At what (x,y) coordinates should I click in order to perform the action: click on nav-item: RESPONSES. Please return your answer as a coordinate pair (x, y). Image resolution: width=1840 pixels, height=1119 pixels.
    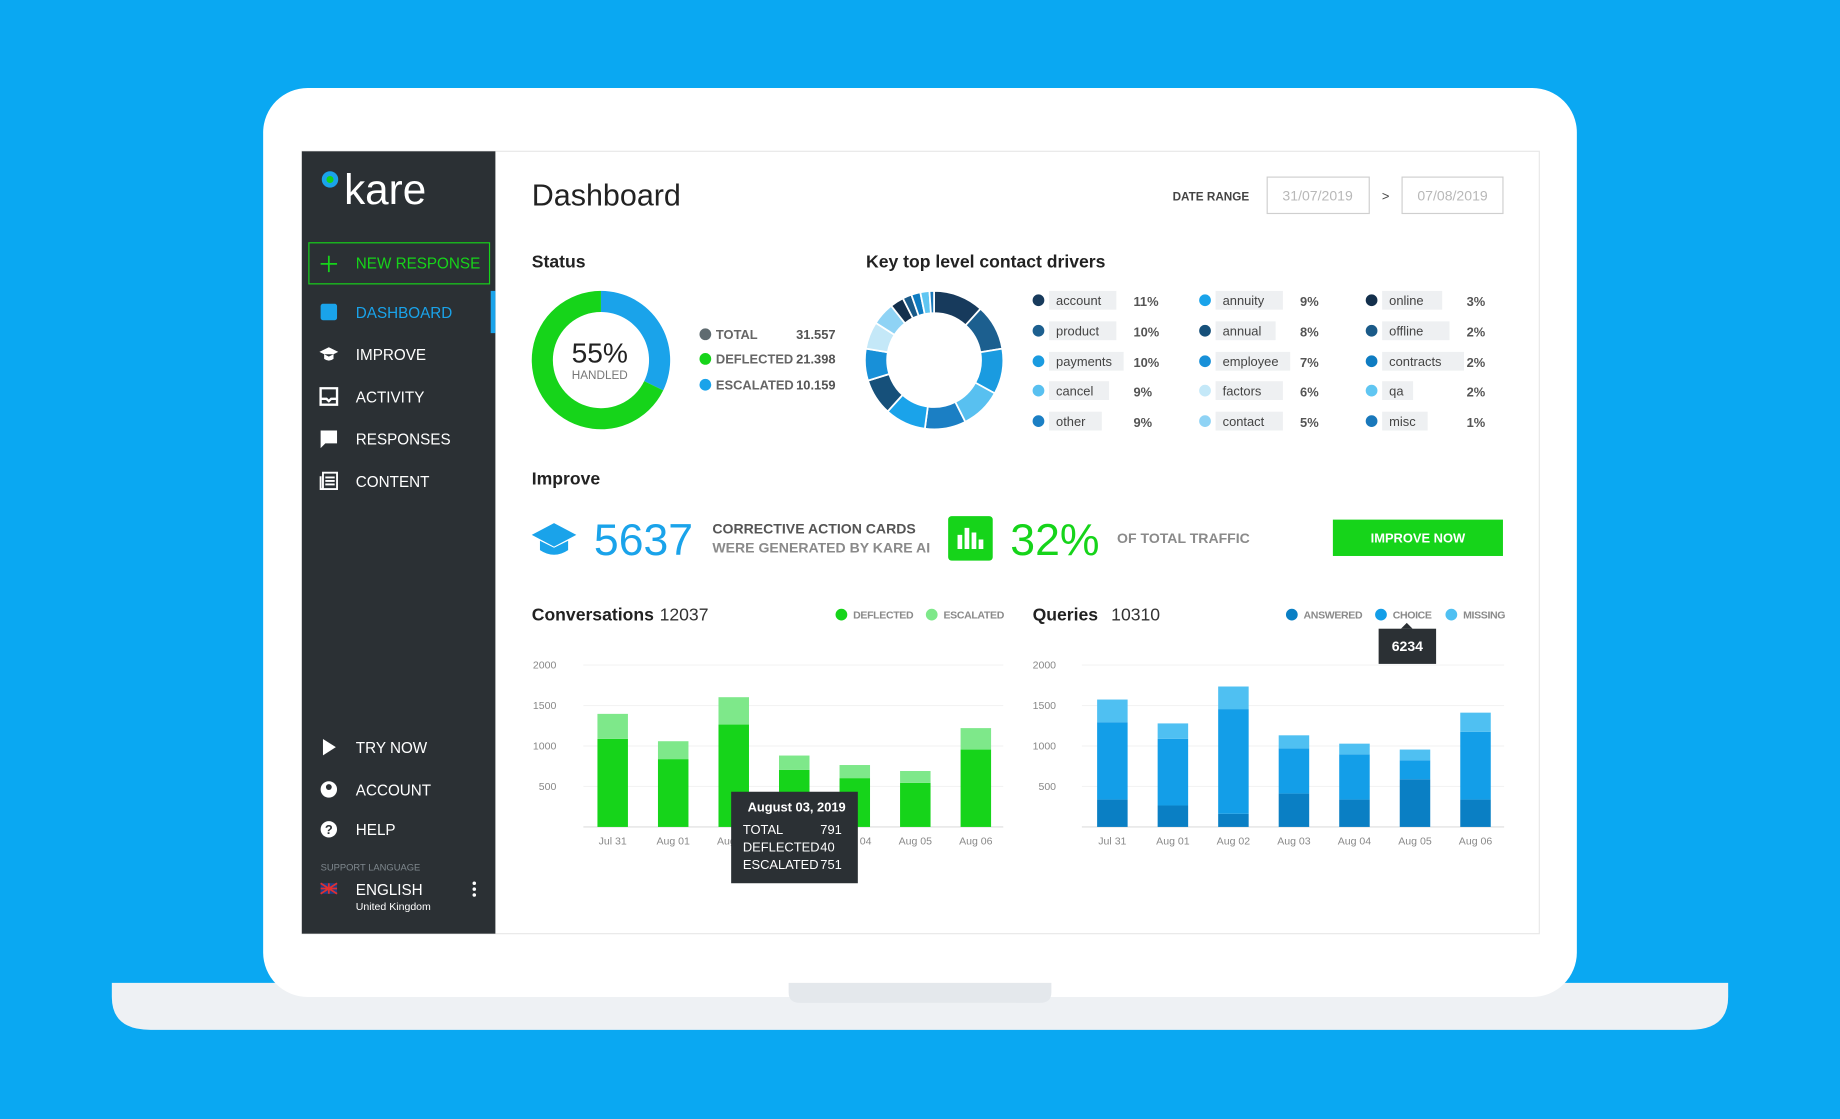
    Looking at the image, I should click on (403, 440).